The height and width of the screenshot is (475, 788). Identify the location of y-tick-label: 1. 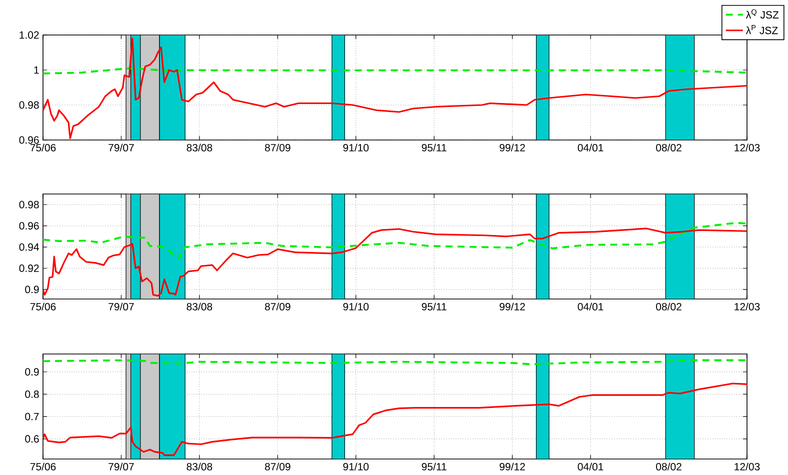
(36, 70).